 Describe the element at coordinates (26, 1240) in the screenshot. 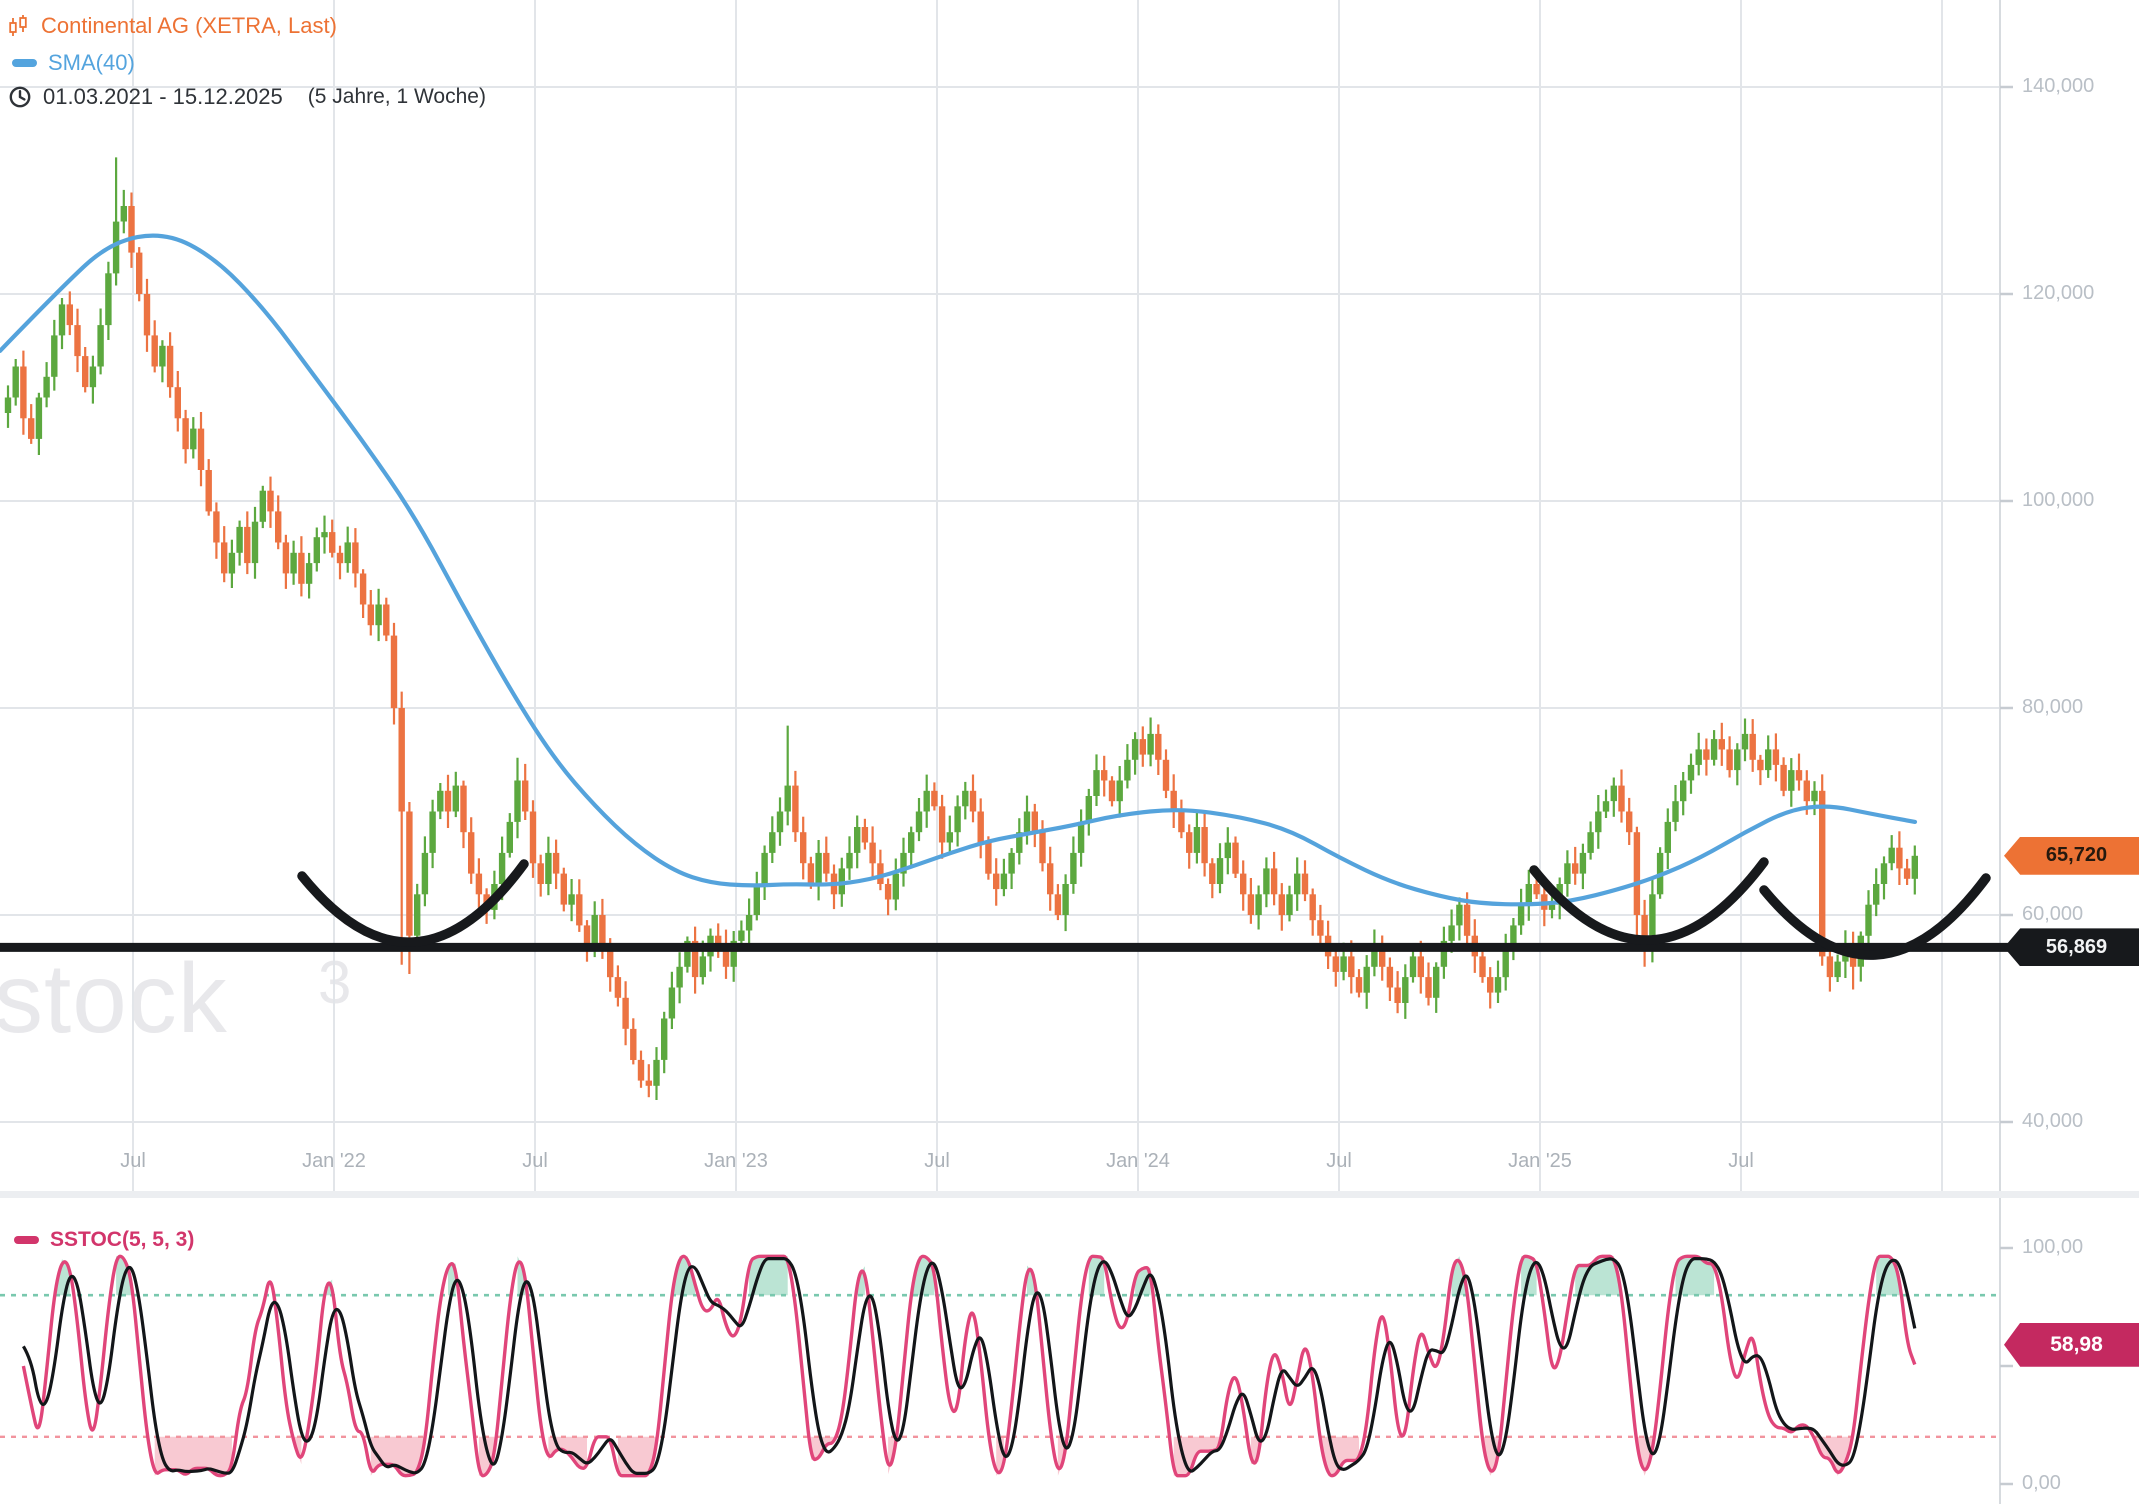

I see `sstoc-line-icon` at that location.